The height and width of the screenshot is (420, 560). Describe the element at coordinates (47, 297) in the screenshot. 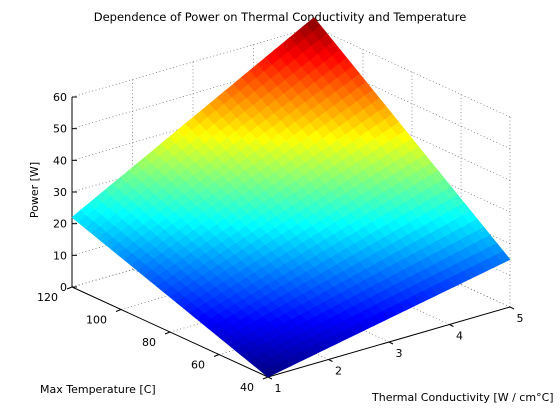

I see `y-tick-label: 120` at that location.